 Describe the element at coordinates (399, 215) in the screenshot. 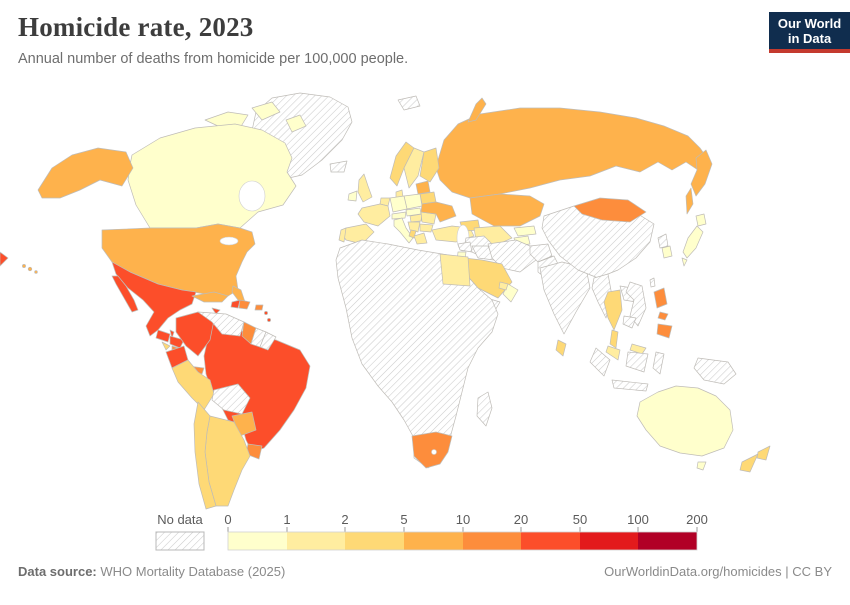

I see `switzerland-austria` at that location.